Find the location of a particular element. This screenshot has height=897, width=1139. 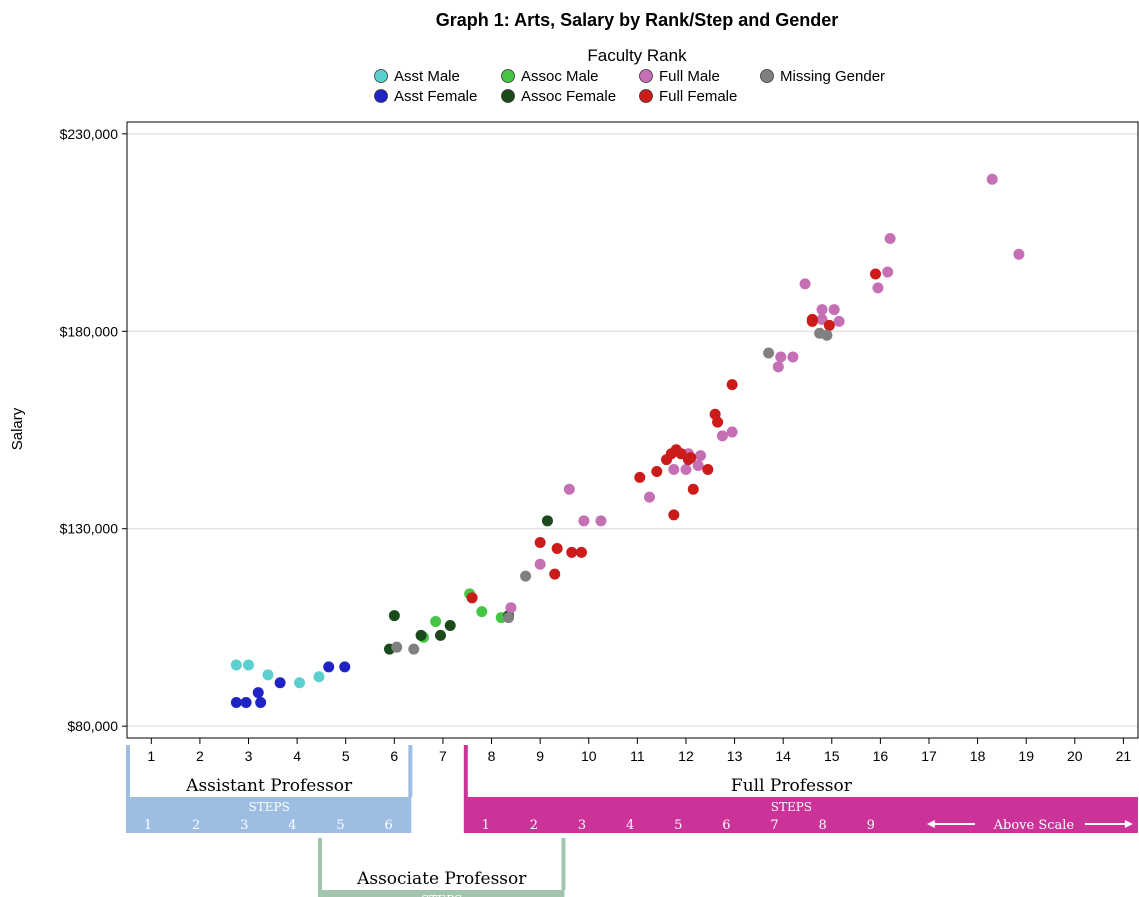

band-bracket-right is located at coordinates (563, 864).